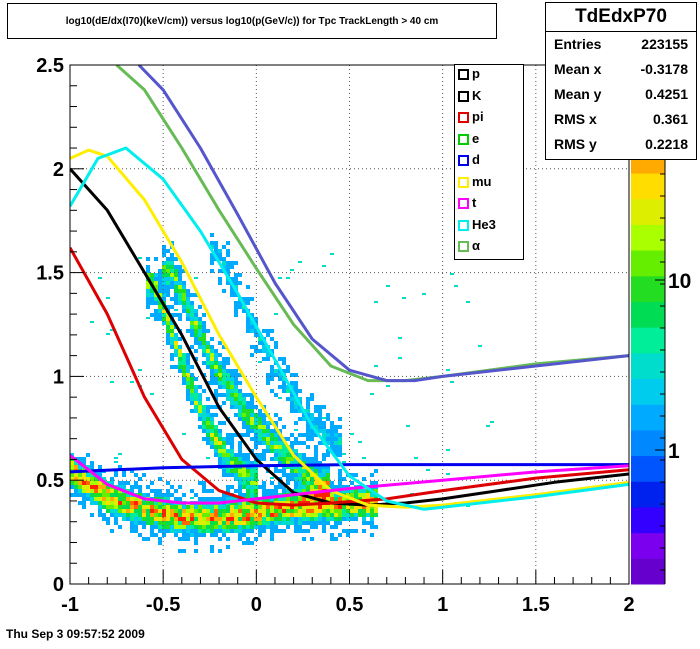 The height and width of the screenshot is (649, 700). What do you see at coordinates (70, 605) in the screenshot?
I see `x-tick-label: -1` at bounding box center [70, 605].